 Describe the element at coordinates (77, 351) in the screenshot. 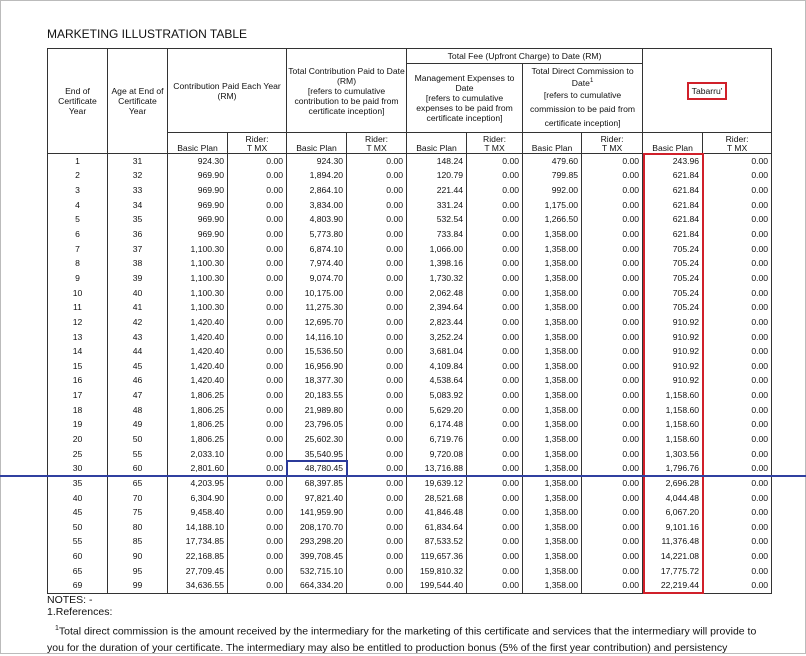

I see `table-cell: 14` at that location.